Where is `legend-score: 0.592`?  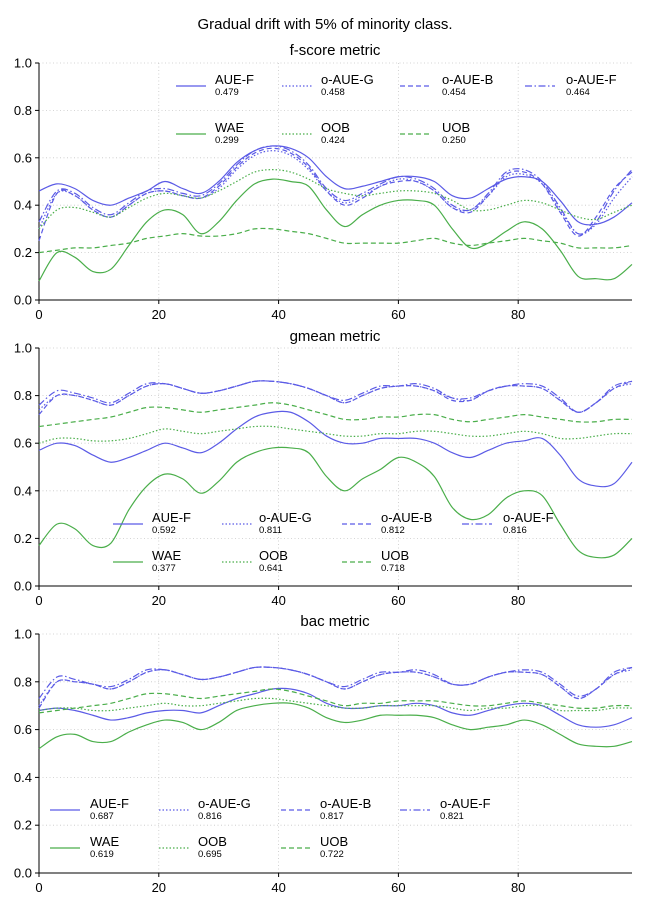
legend-score: 0.592 is located at coordinates (164, 530).